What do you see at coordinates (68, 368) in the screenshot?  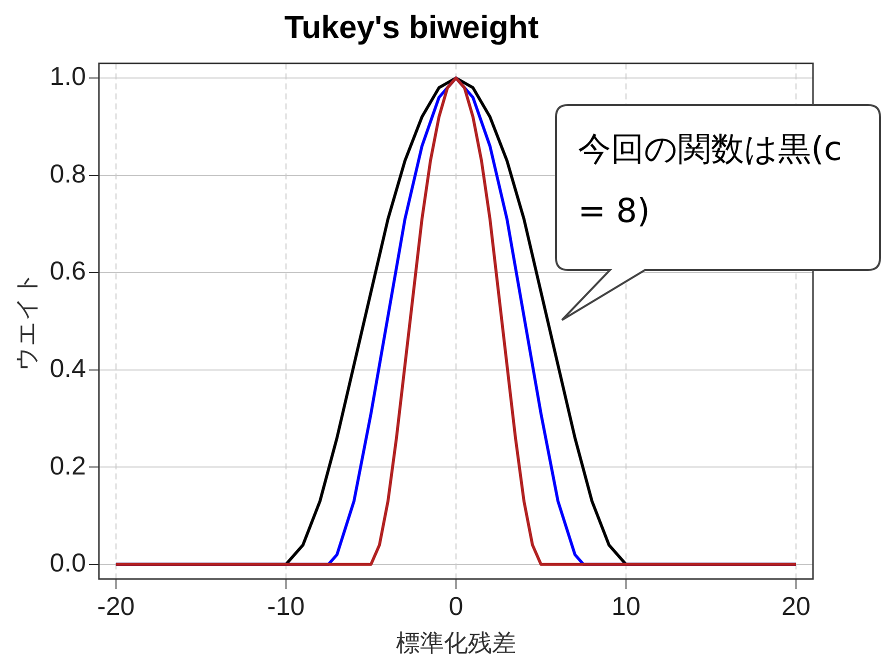 I see `y-tick-label: 0.4` at bounding box center [68, 368].